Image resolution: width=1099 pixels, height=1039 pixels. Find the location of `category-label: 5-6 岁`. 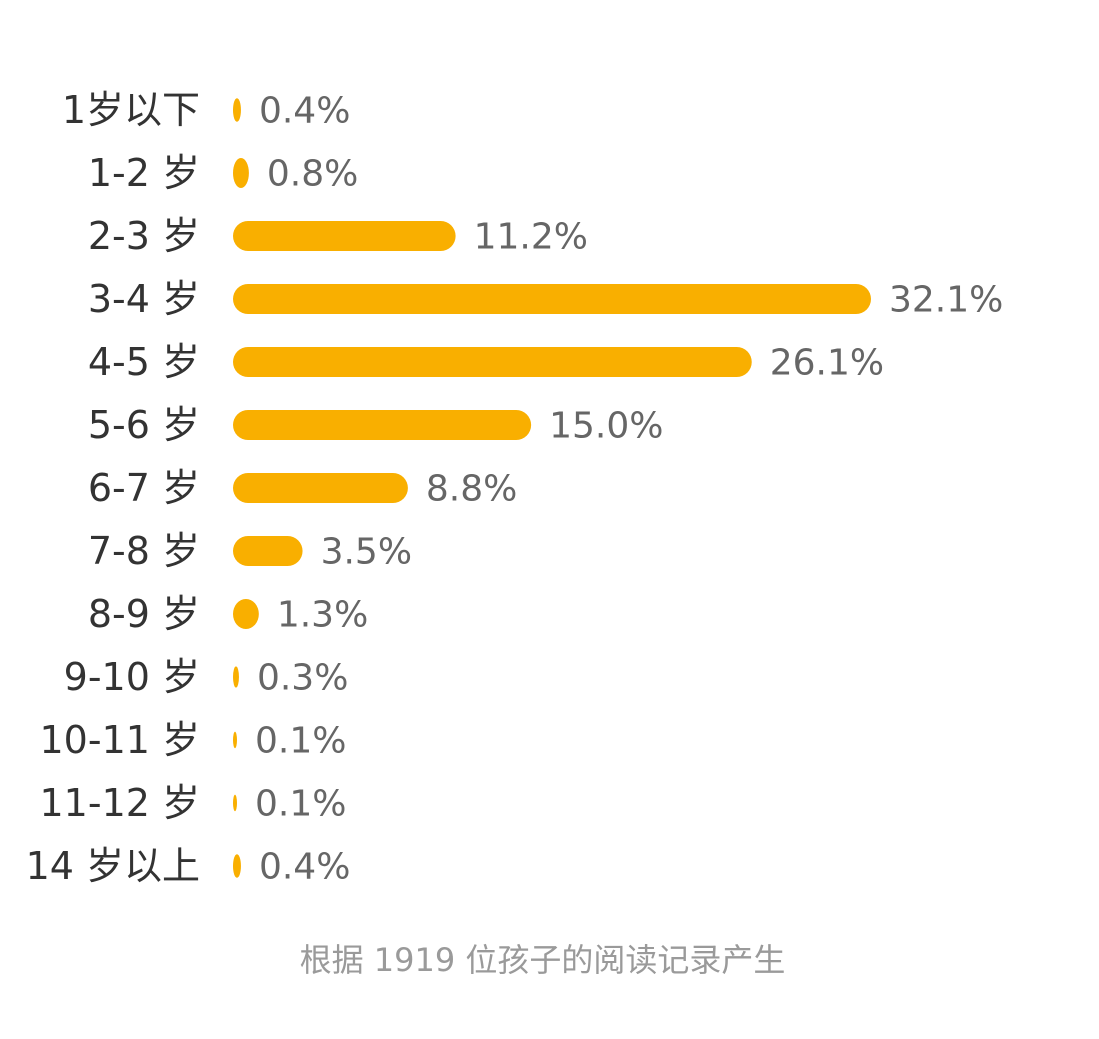

category-label: 5-6 岁 is located at coordinates (144, 425).